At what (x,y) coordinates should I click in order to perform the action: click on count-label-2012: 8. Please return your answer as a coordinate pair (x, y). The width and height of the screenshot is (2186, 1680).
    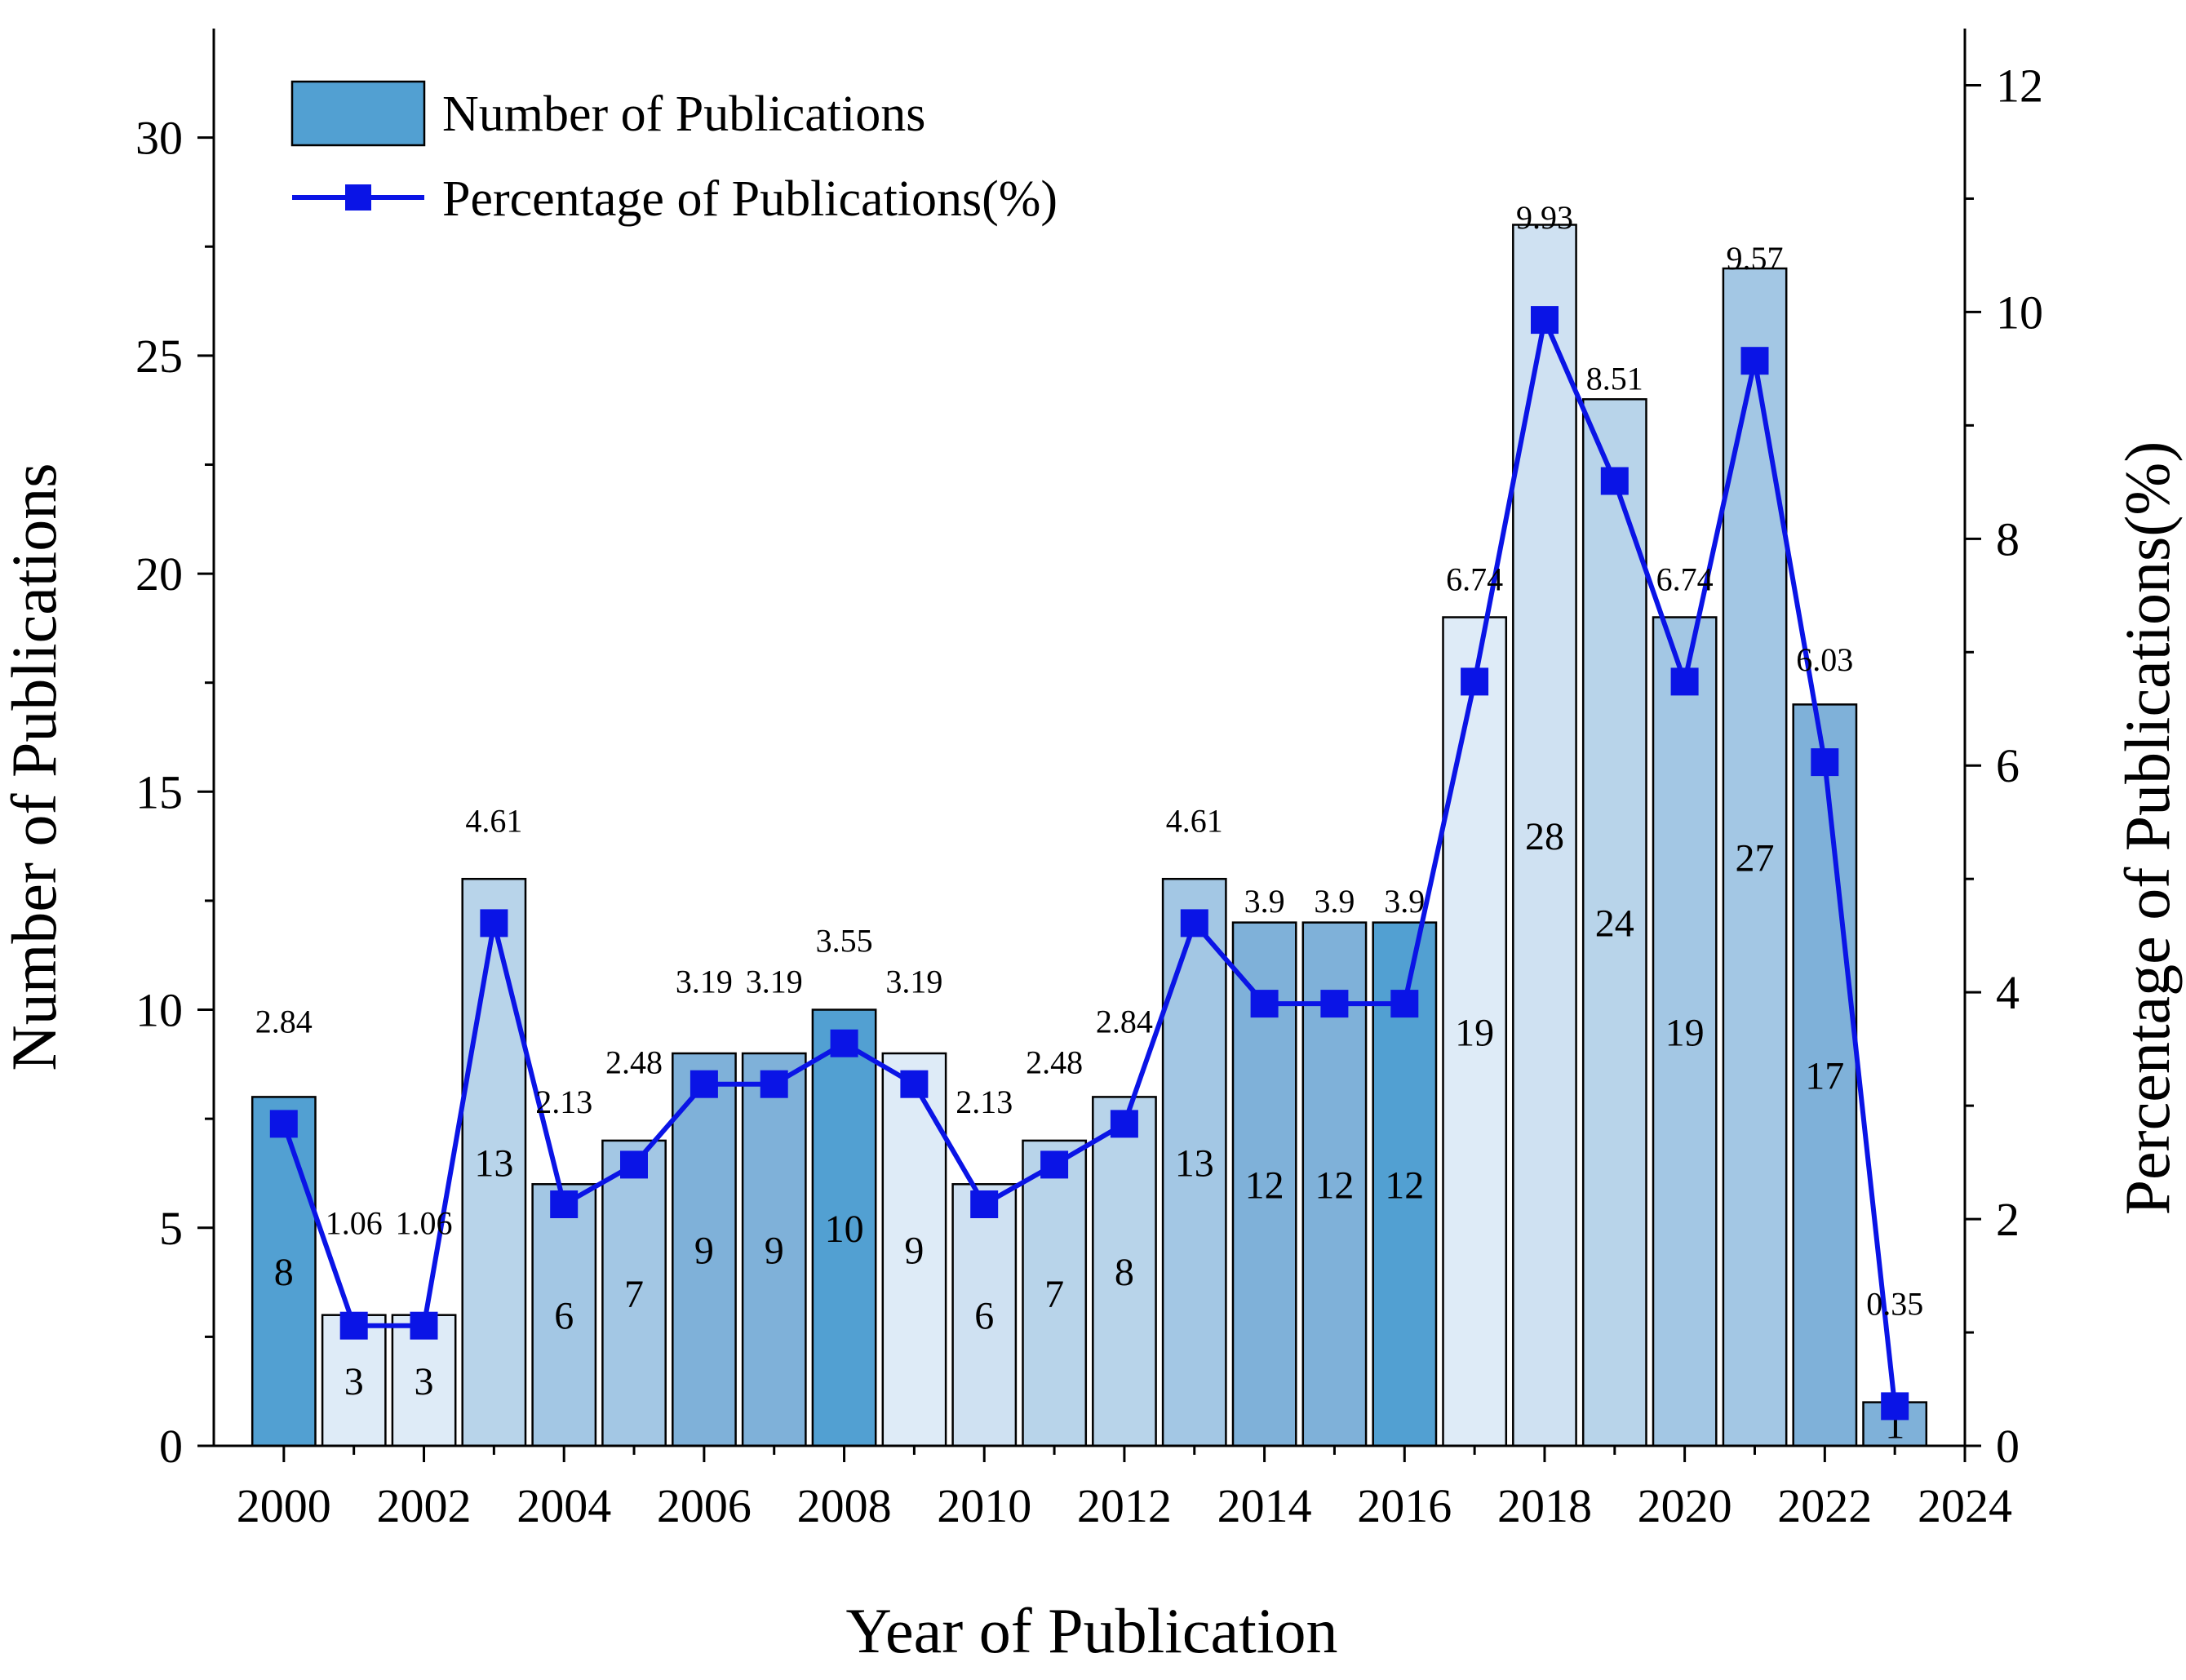
    Looking at the image, I should click on (1124, 1272).